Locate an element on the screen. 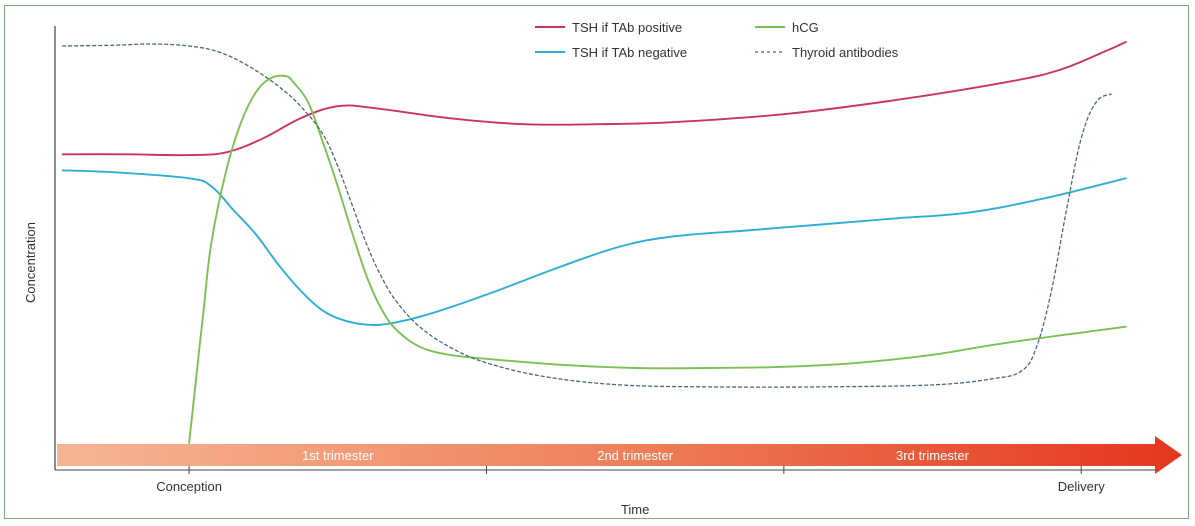 The width and height of the screenshot is (1195, 526). trimester-label: 1st trimester is located at coordinates (338, 455).